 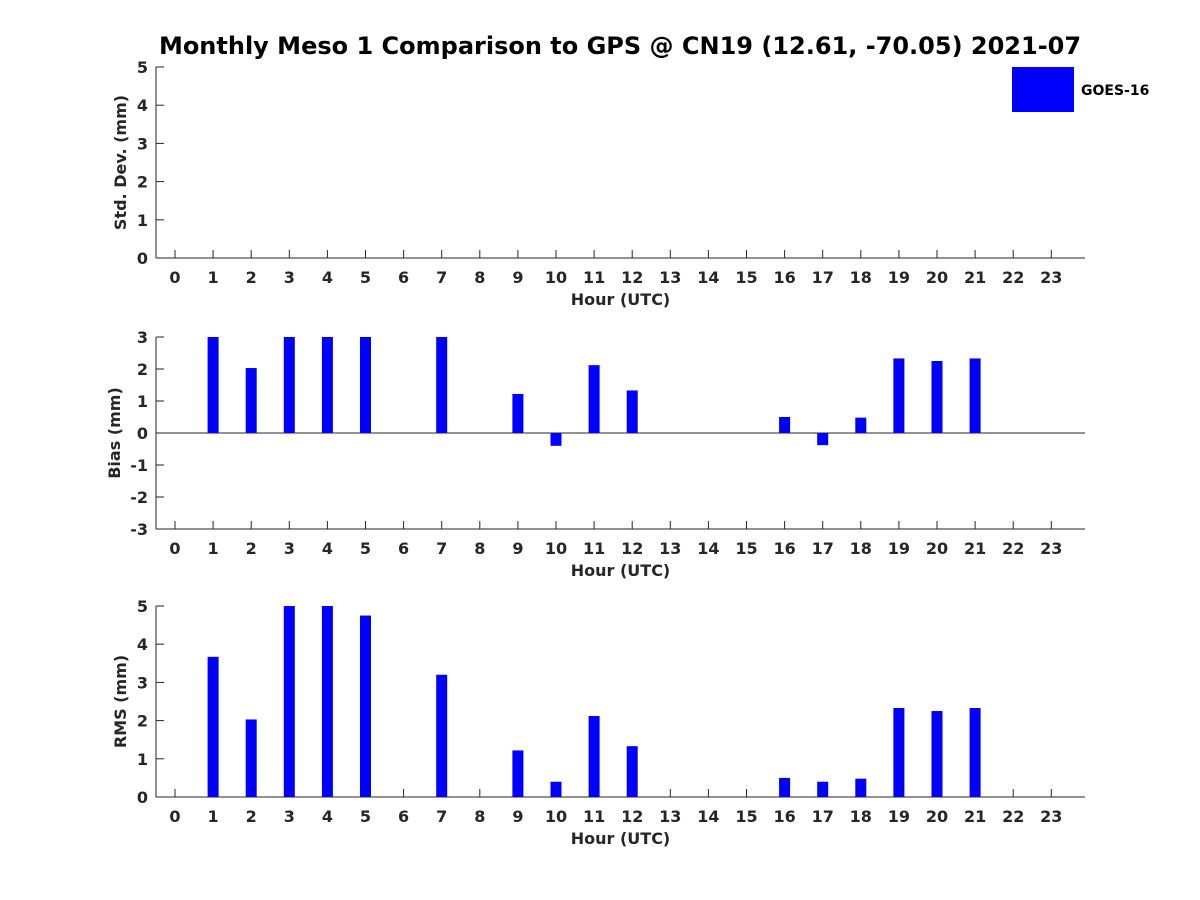 I want to click on std-x-tick-label: 15, so click(x=746, y=277).